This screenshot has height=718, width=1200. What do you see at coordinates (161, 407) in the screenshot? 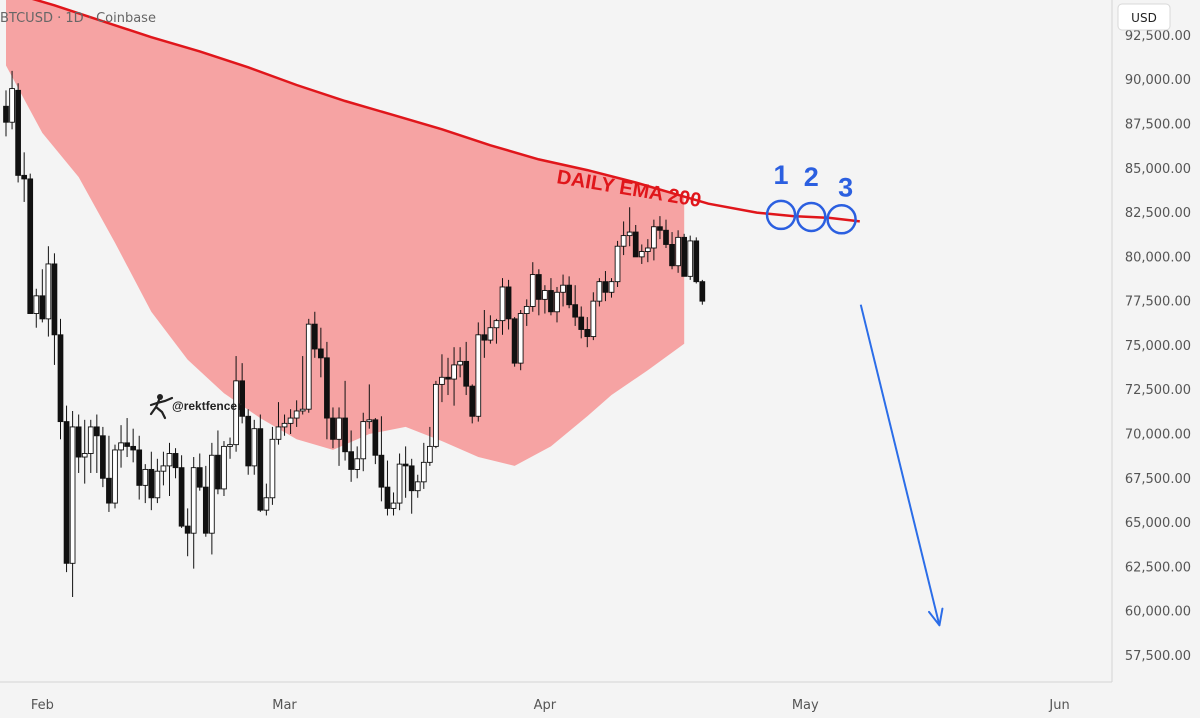
I see `fencer-icon` at bounding box center [161, 407].